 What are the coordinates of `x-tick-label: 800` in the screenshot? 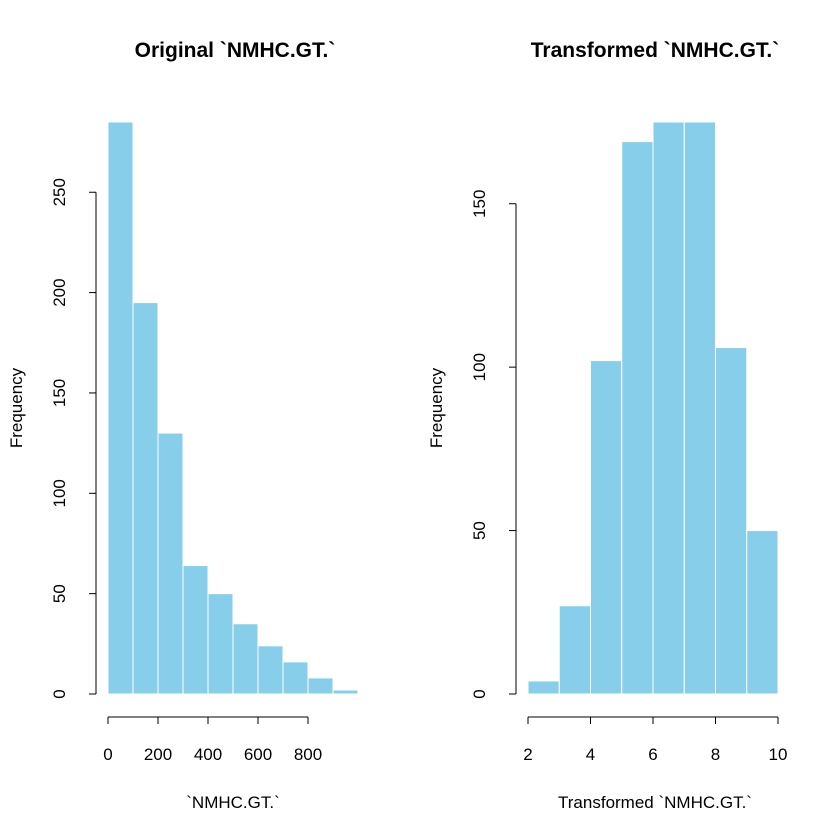 It's located at (308, 754).